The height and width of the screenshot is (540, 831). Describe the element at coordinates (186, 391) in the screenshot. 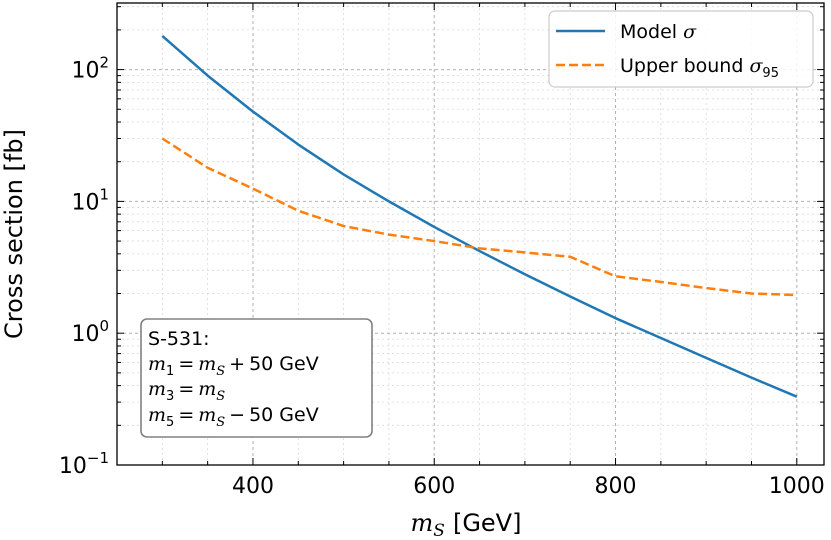

I see `annotation-line-m3: m3 = mS` at that location.